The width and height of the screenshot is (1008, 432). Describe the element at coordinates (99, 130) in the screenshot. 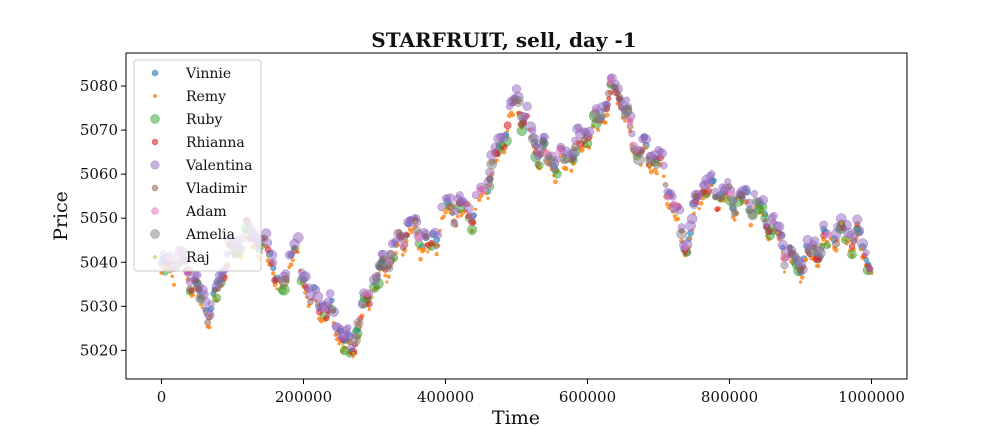

I see `y-tick-label: 5070` at that location.